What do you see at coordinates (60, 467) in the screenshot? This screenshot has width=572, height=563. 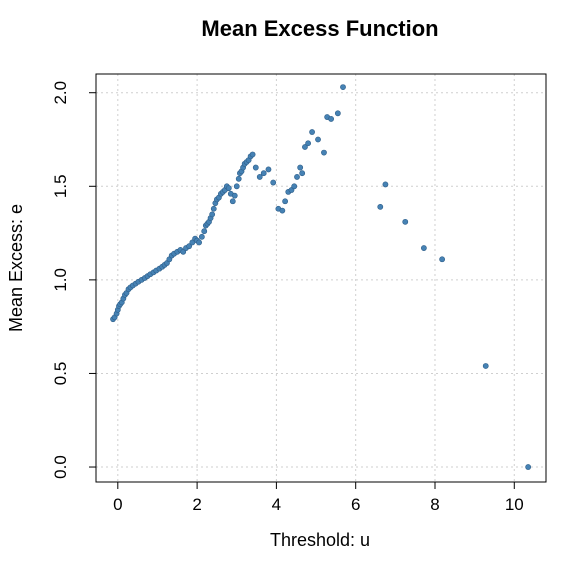 I see `y-tick-label: 0.0` at bounding box center [60, 467].